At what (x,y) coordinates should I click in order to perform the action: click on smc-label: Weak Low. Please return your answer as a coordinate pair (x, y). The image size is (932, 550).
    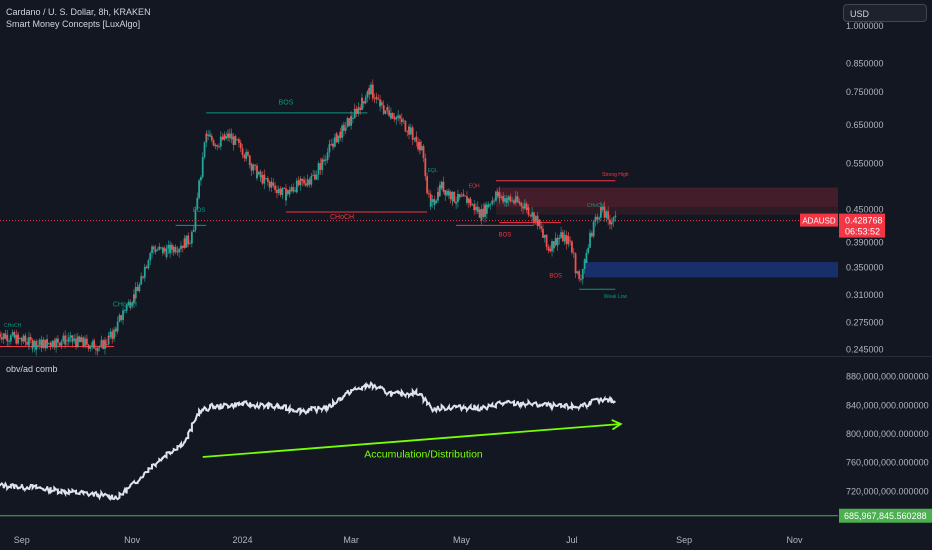
    Looking at the image, I should click on (616, 297).